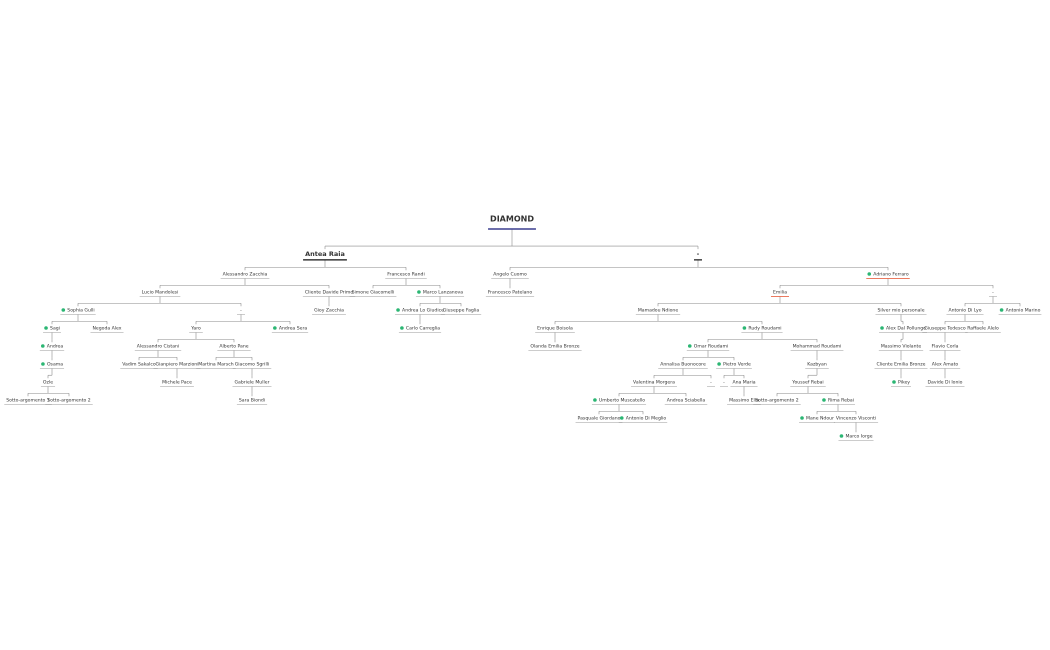 The image size is (1050, 650). What do you see at coordinates (233, 347) in the screenshot?
I see `node-label: Alberto Pane` at bounding box center [233, 347].